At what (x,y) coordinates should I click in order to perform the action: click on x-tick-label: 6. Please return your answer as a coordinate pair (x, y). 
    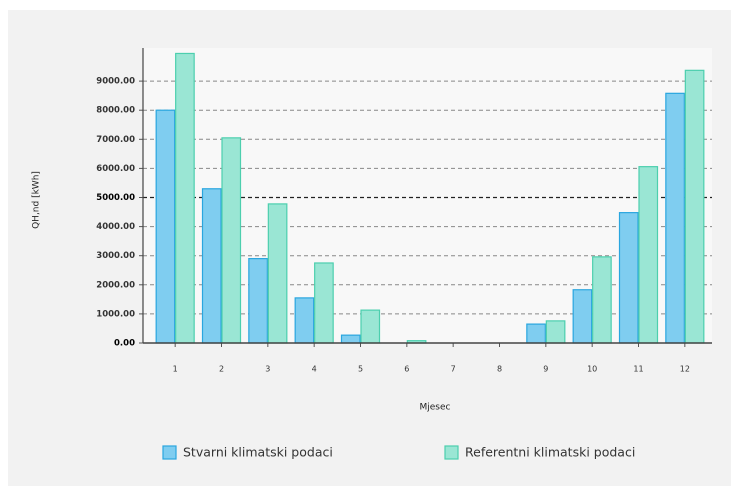
    Looking at the image, I should click on (406, 369).